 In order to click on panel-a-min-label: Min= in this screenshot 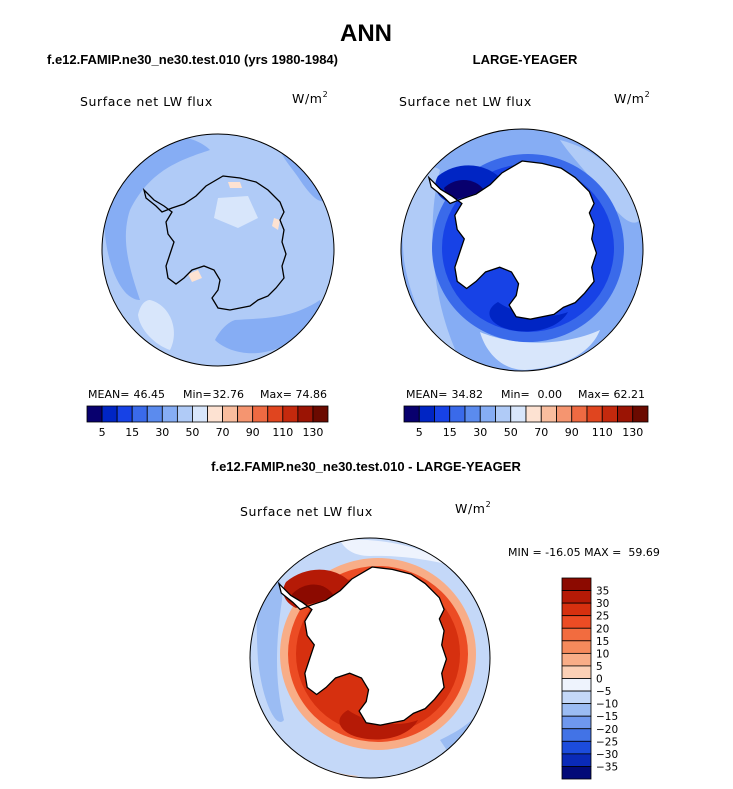, I will do `click(197, 394)`.